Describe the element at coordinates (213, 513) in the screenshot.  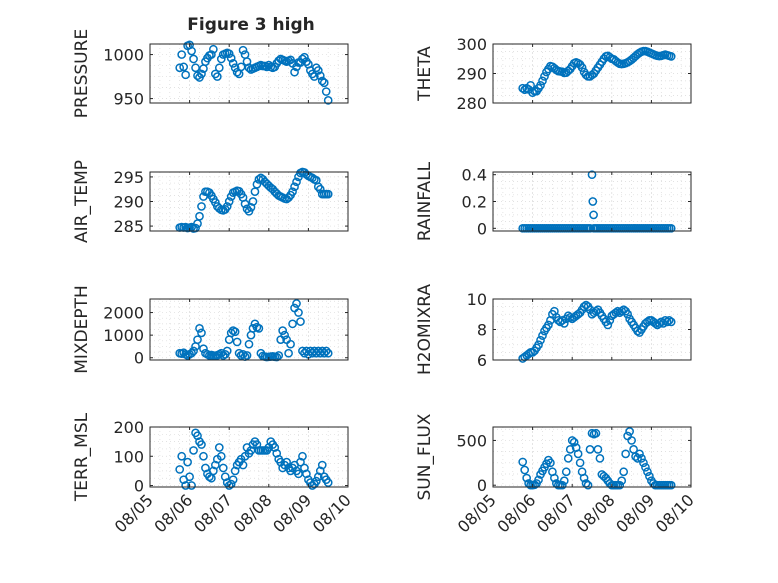
I see `x-tick-label: 08/07` at that location.